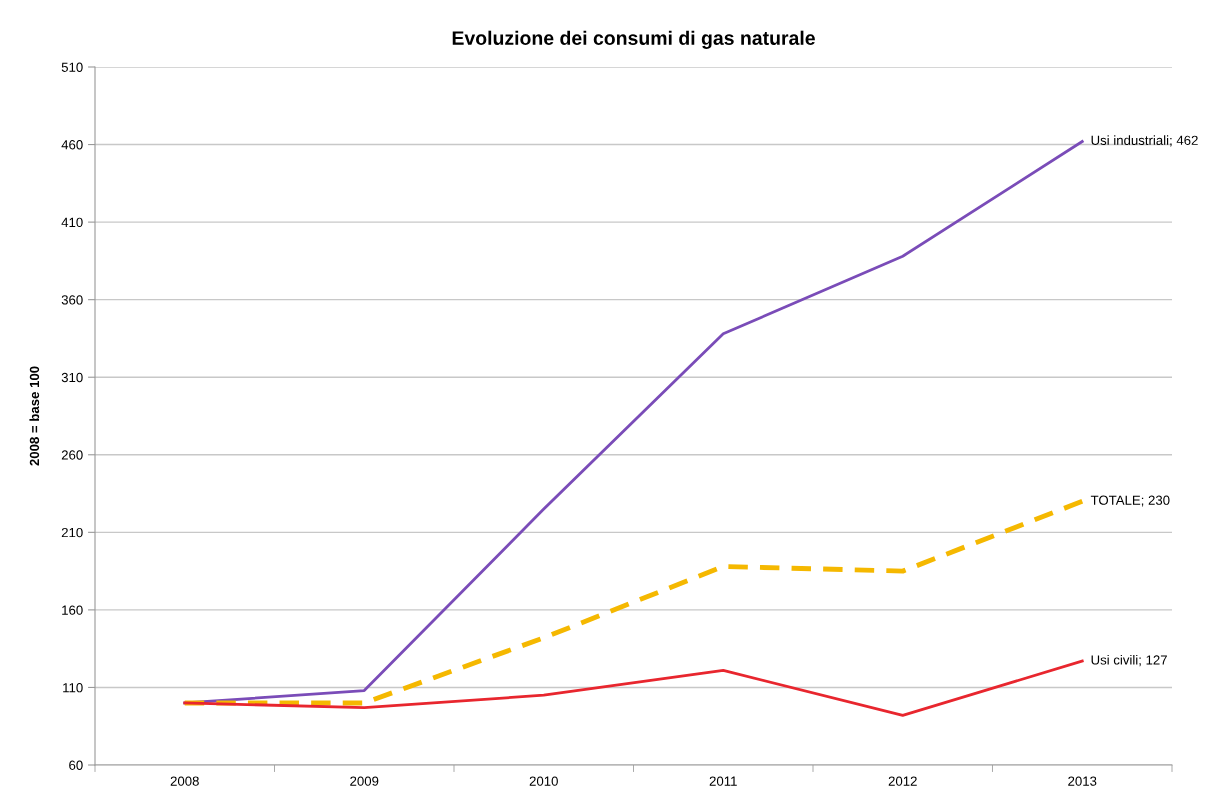  Describe the element at coordinates (34, 416) in the screenshot. I see `y-axis-title: 2008 = base 100` at that location.